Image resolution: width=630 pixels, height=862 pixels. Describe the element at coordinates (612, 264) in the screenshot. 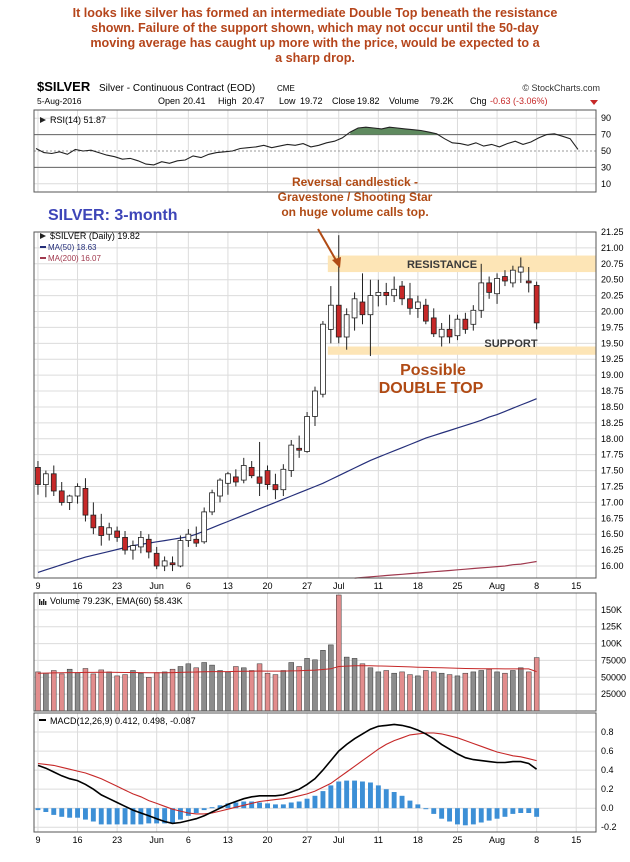

I see `price-tick-label: 20.75` at that location.